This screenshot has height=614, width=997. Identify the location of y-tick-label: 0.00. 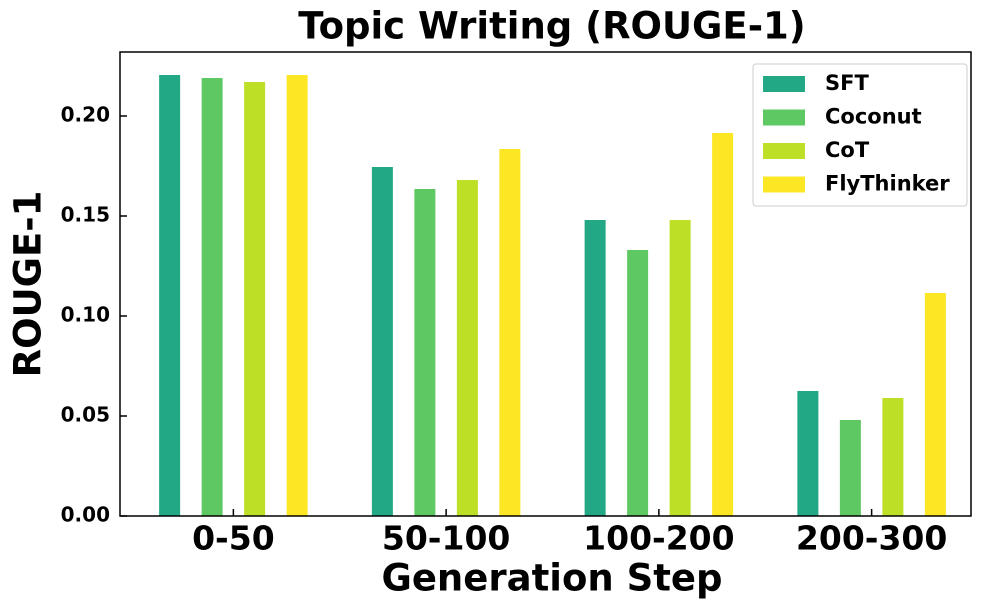
(85, 515).